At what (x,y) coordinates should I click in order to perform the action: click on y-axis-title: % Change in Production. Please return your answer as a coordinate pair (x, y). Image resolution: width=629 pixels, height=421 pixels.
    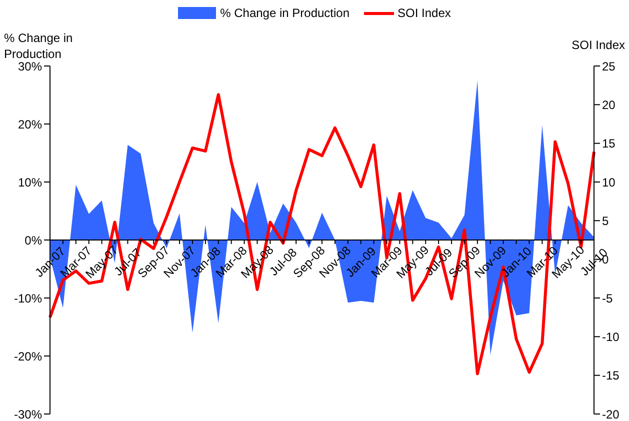
    Looking at the image, I should click on (39, 46).